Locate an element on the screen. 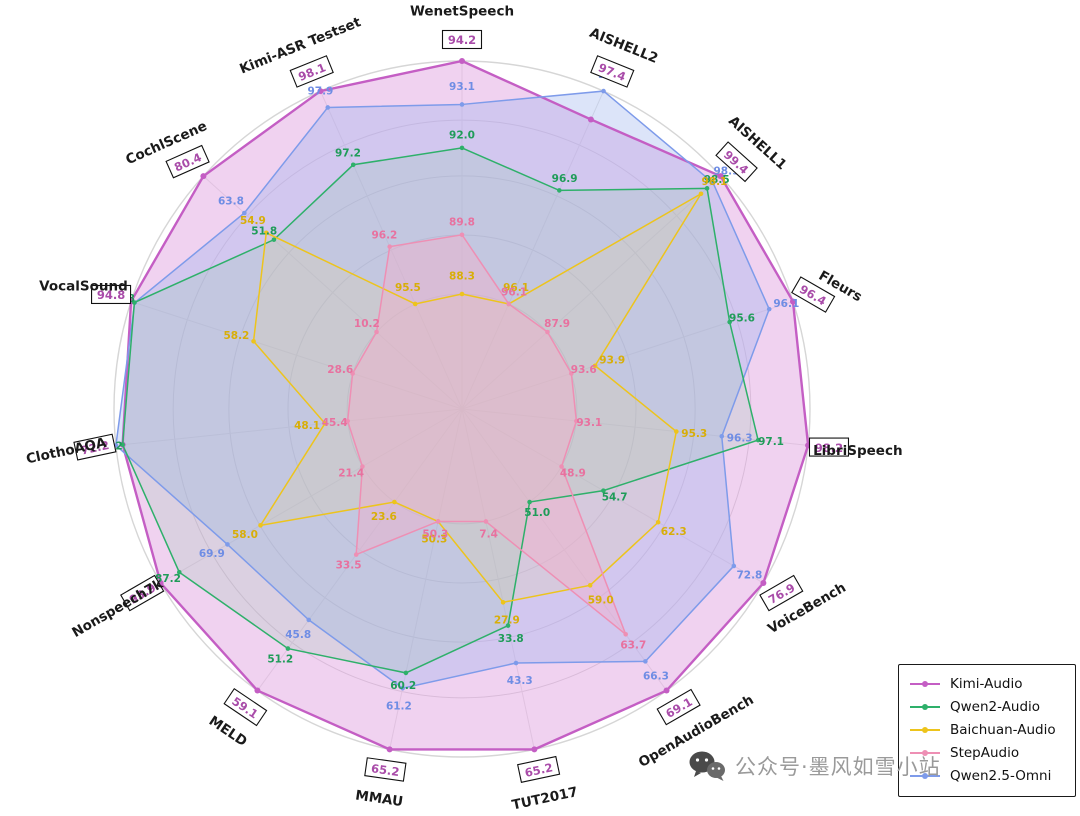  value-label: 51.2 is located at coordinates (280, 660).